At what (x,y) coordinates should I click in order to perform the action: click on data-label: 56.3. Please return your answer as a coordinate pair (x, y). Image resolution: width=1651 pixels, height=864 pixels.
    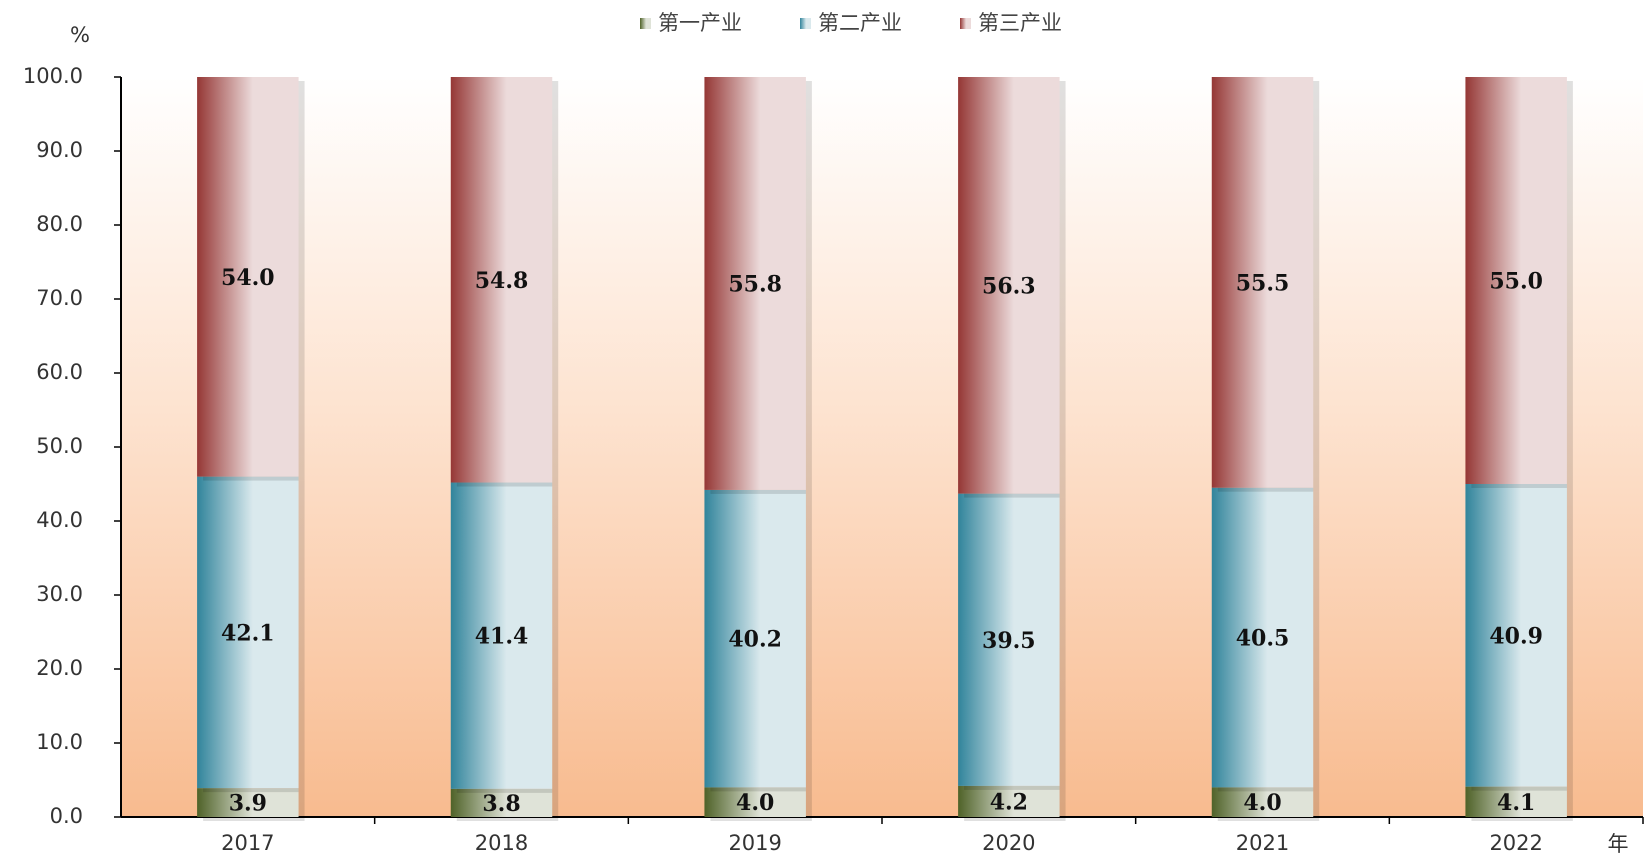
    Looking at the image, I should click on (1009, 286).